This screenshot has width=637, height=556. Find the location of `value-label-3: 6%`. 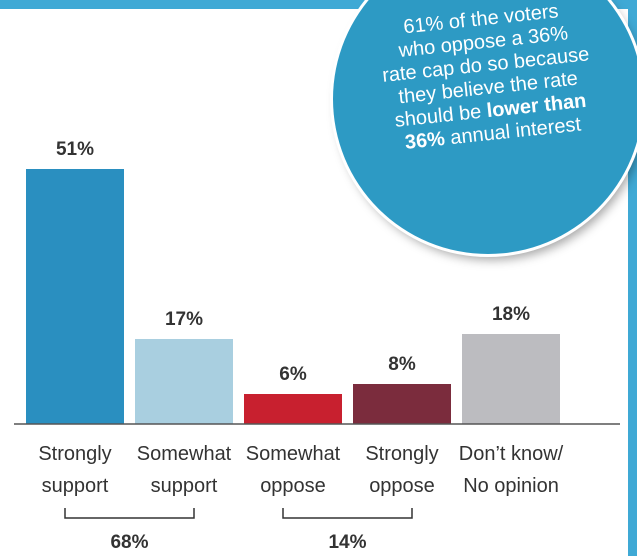

value-label-3: 6% is located at coordinates (293, 374).